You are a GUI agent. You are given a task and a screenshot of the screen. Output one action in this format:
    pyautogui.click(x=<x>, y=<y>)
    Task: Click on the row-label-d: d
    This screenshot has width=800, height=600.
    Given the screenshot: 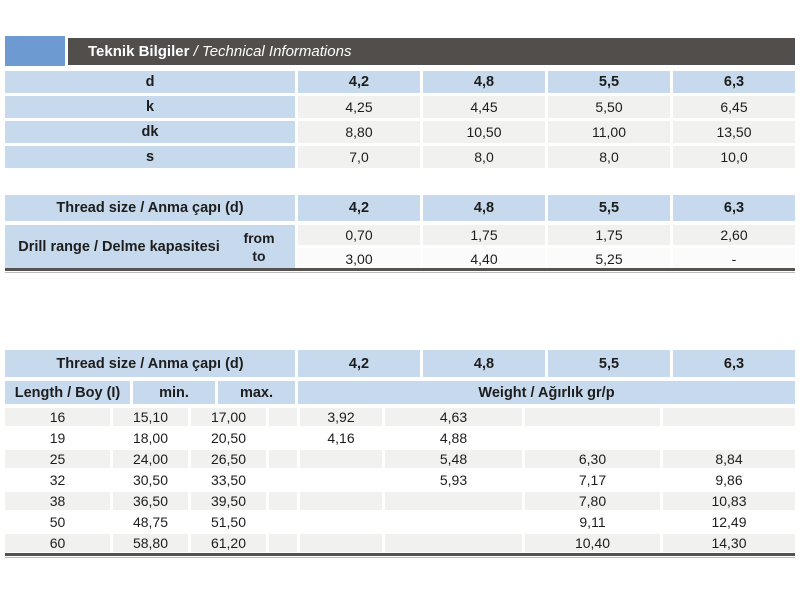 What is the action you would take?
    pyautogui.click(x=150, y=82)
    